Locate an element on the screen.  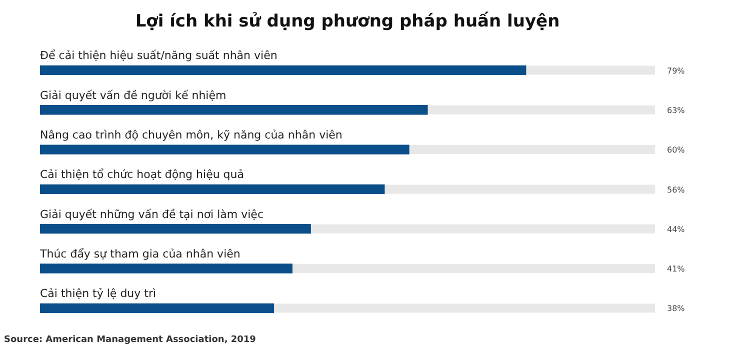
data-label: 79% is located at coordinates (676, 71).